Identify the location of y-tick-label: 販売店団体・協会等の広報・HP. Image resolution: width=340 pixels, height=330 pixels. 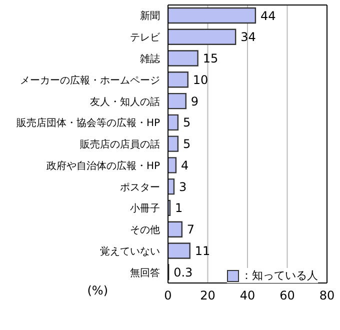
(88, 123).